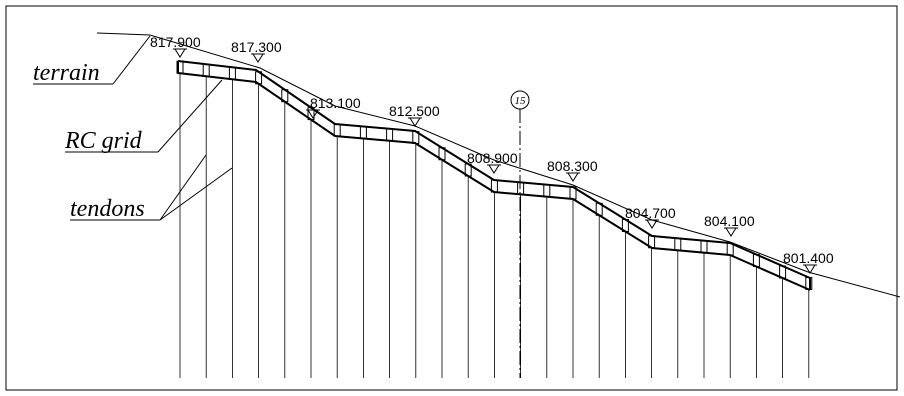  Describe the element at coordinates (729, 221) in the screenshot. I see `elevation-label: 804.100` at that location.